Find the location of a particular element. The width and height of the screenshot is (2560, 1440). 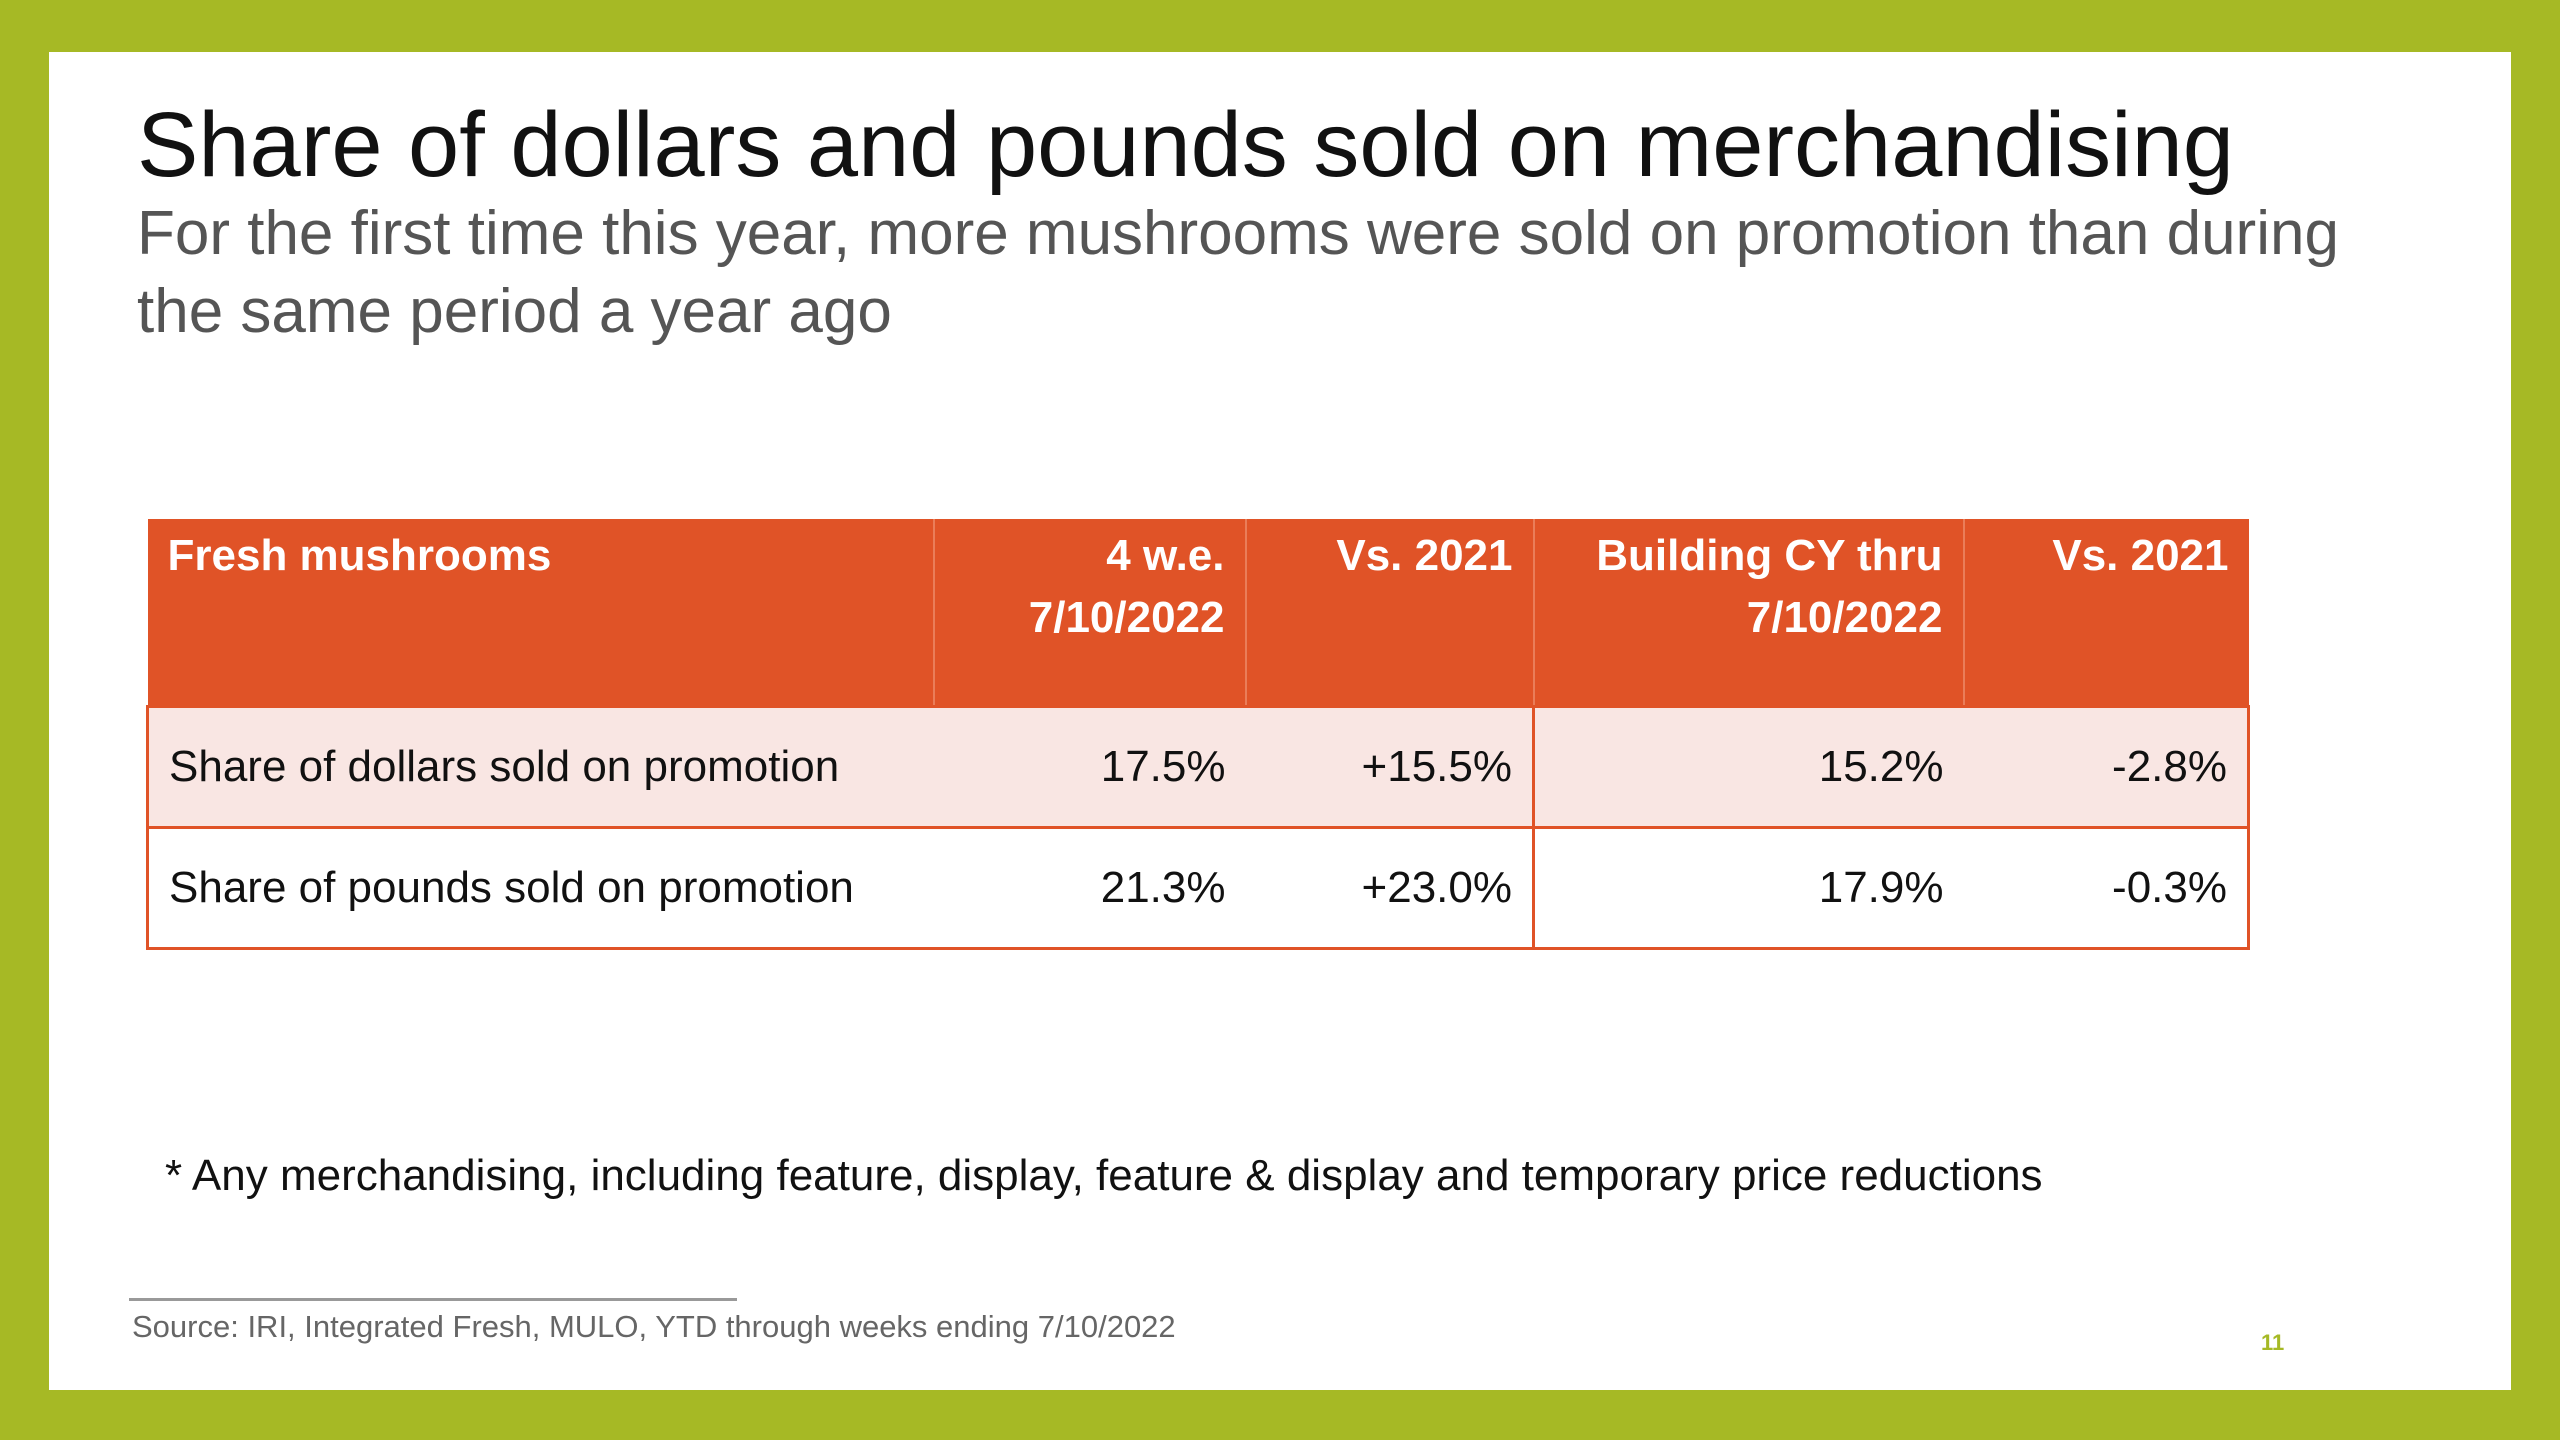

header-label: Fresh mushrooms is located at coordinates (359, 555).